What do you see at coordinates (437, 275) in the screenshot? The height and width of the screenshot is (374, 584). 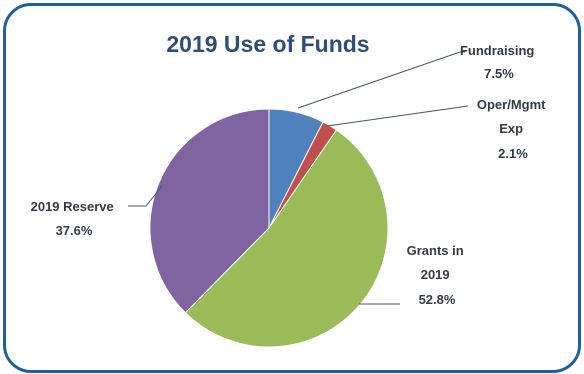 I see `label-grants: Grants in 2019 52.8%` at bounding box center [437, 275].